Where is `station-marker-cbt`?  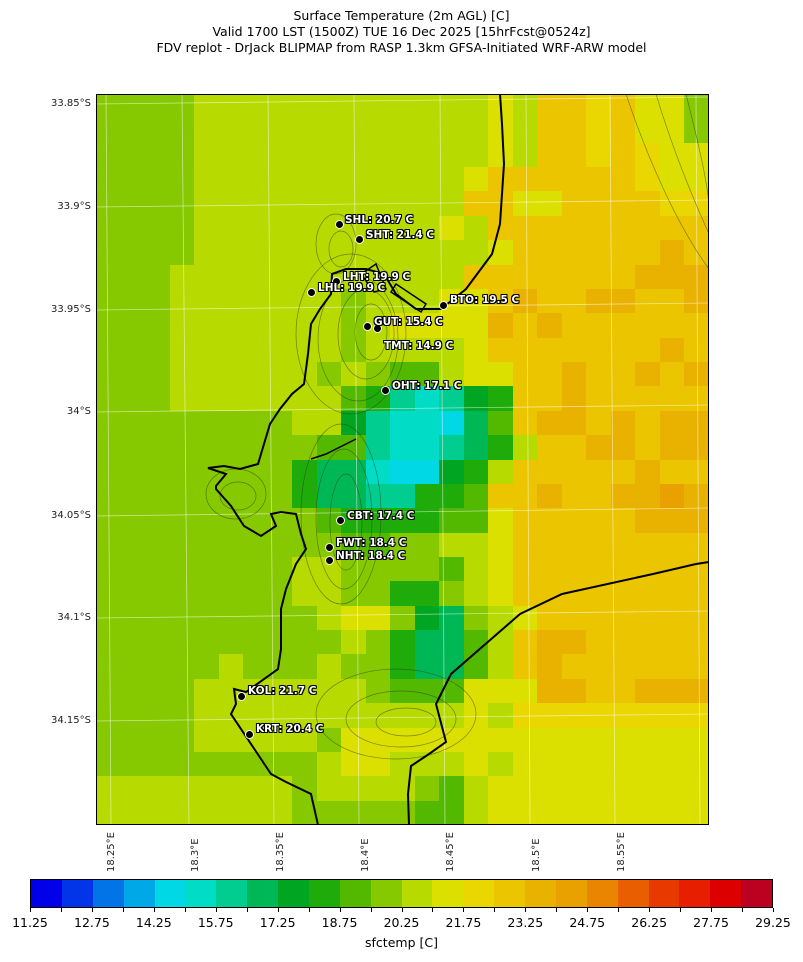 station-marker-cbt is located at coordinates (340, 520).